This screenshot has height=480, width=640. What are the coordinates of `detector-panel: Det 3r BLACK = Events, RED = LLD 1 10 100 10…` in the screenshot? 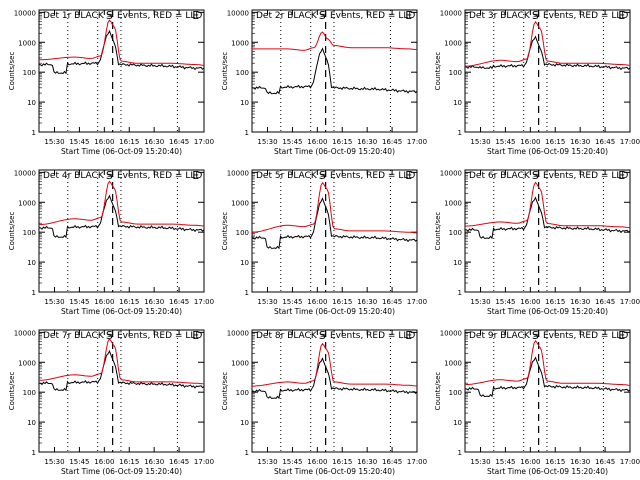 It's located at (537, 82).